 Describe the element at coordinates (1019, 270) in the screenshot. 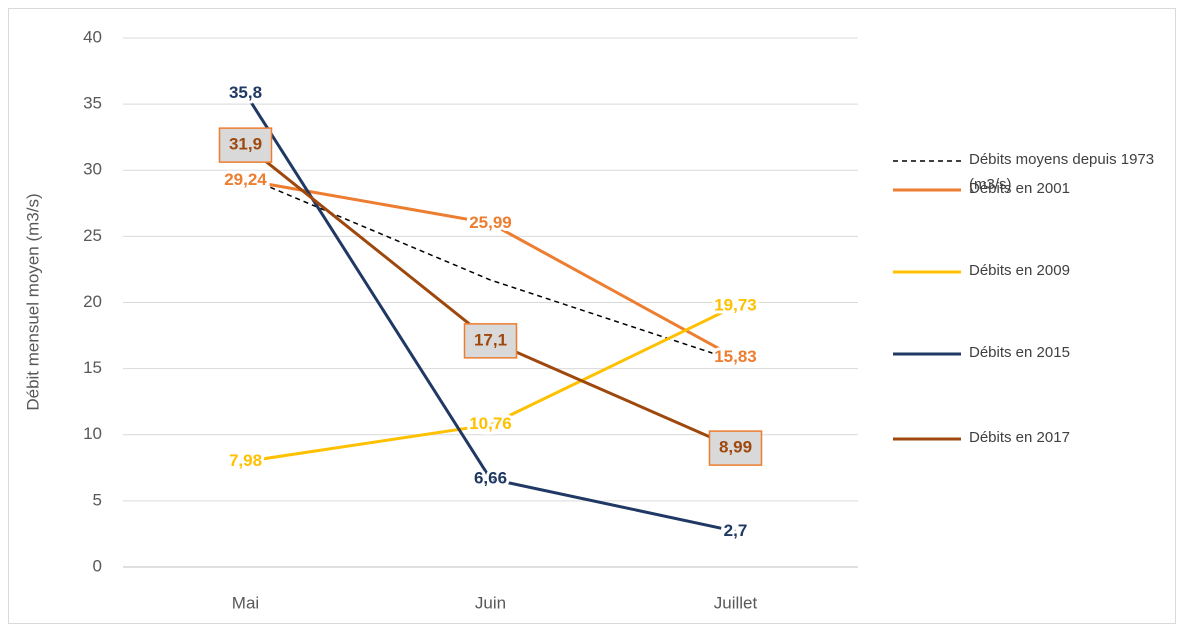

I see `legend-label: Débits en 2009` at that location.